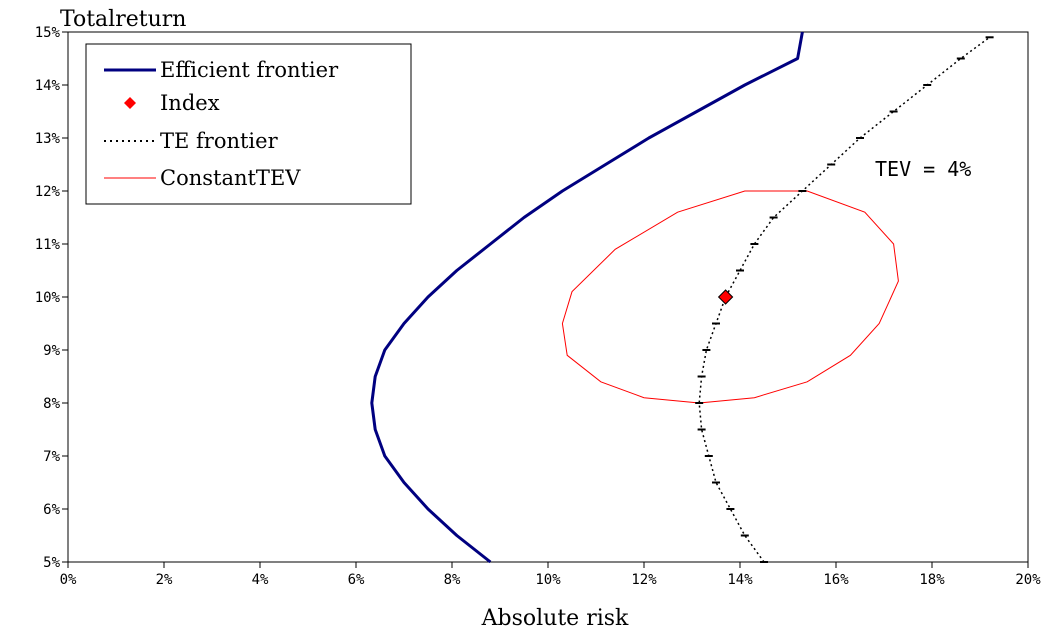  I want to click on legend-te-frontier-label: TE frontier, so click(219, 141).